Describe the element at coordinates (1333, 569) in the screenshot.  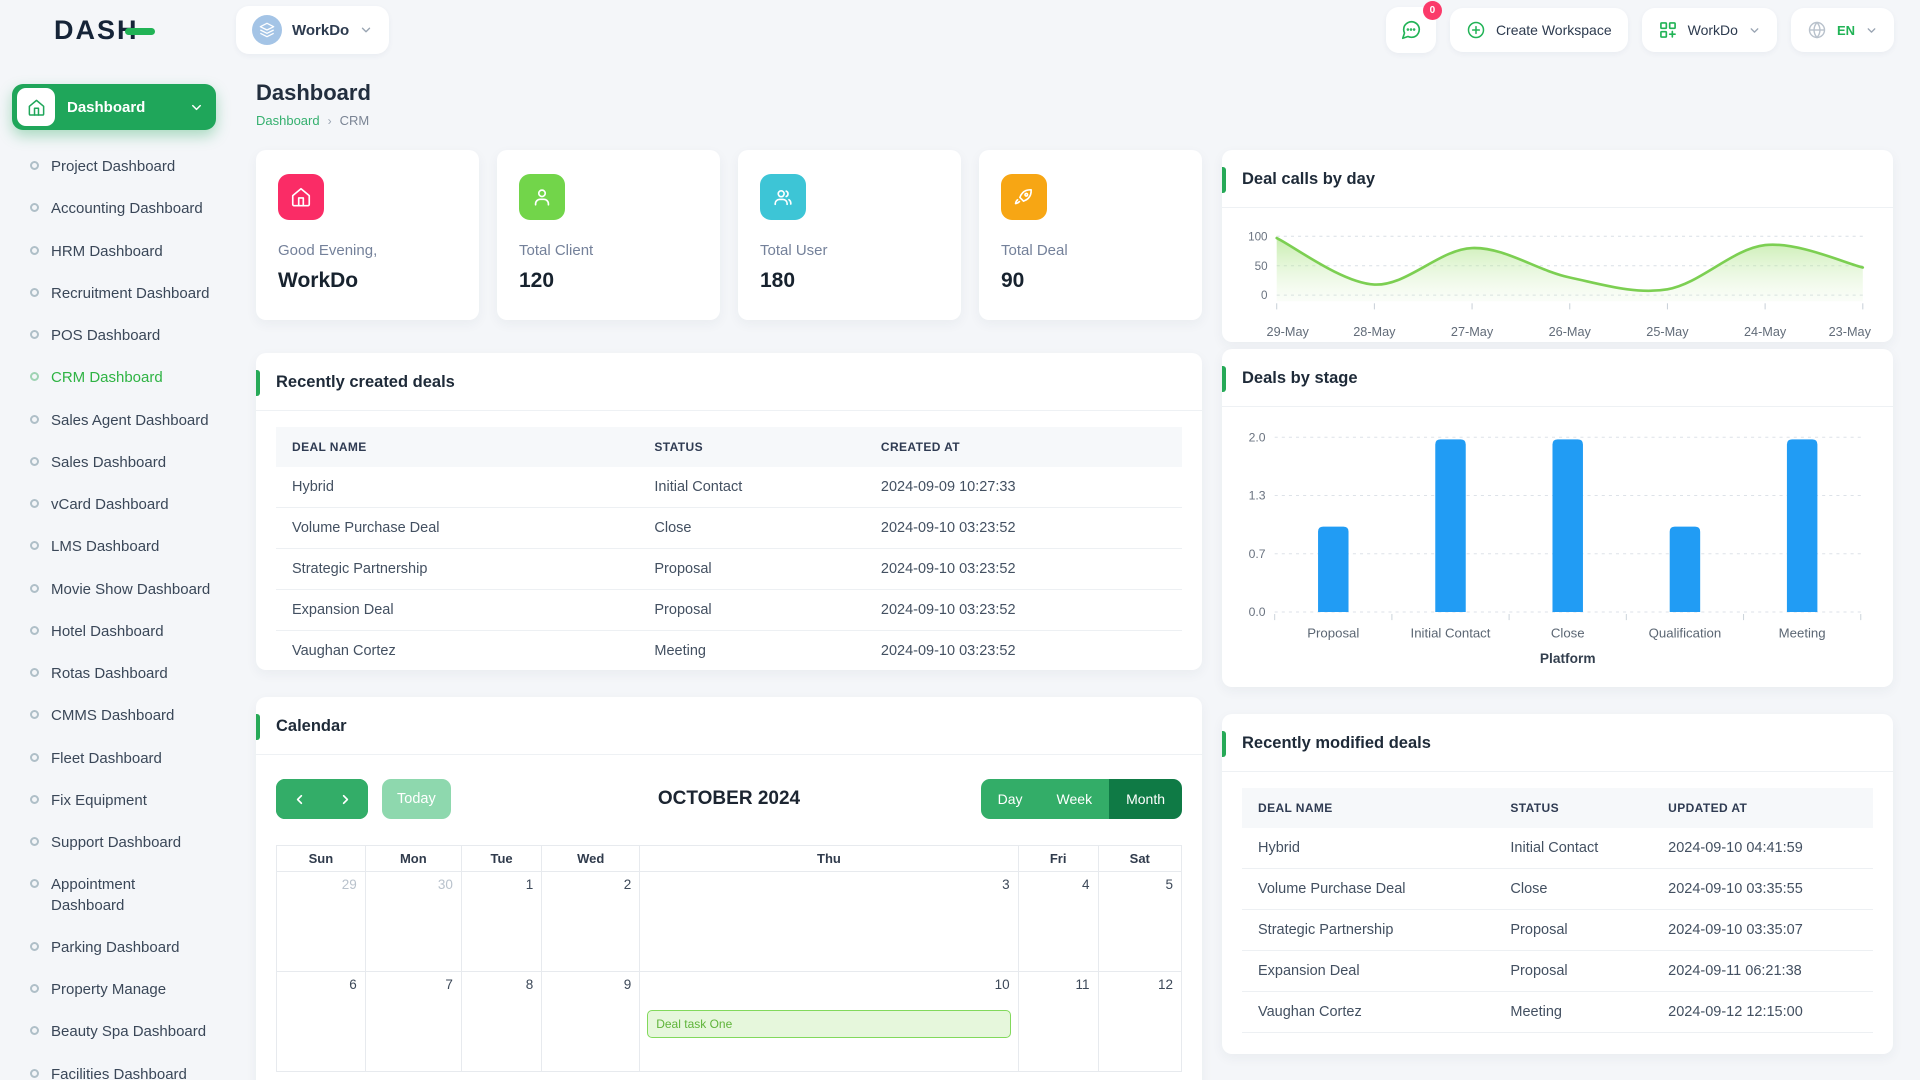
I see `bar-proposal` at that location.